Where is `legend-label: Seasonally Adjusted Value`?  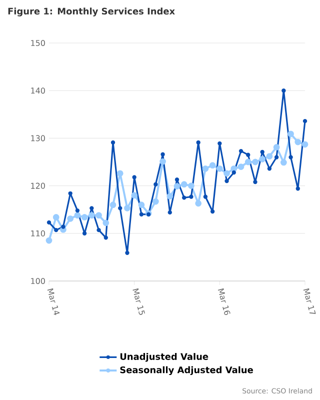 legend-label: Seasonally Adjusted Value is located at coordinates (186, 371).